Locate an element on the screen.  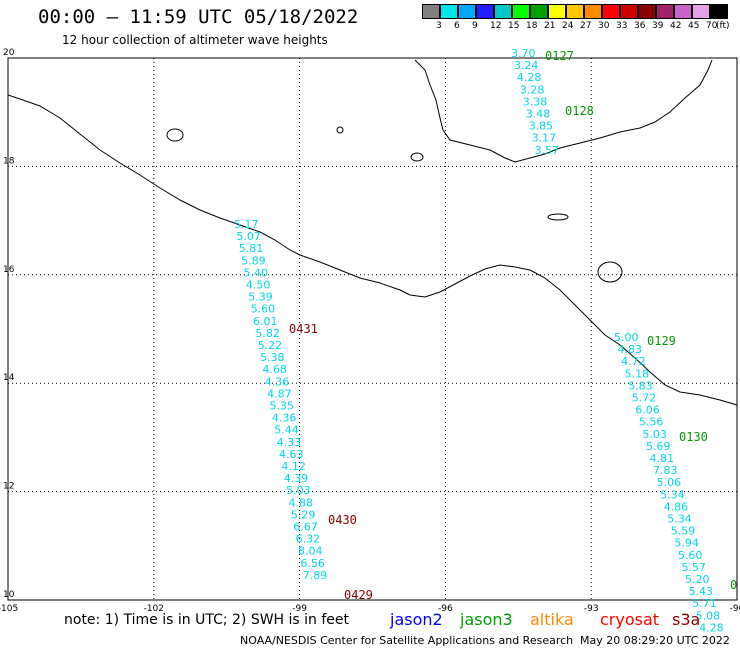
wave-height-label: 7.89 is located at coordinates (315, 575).